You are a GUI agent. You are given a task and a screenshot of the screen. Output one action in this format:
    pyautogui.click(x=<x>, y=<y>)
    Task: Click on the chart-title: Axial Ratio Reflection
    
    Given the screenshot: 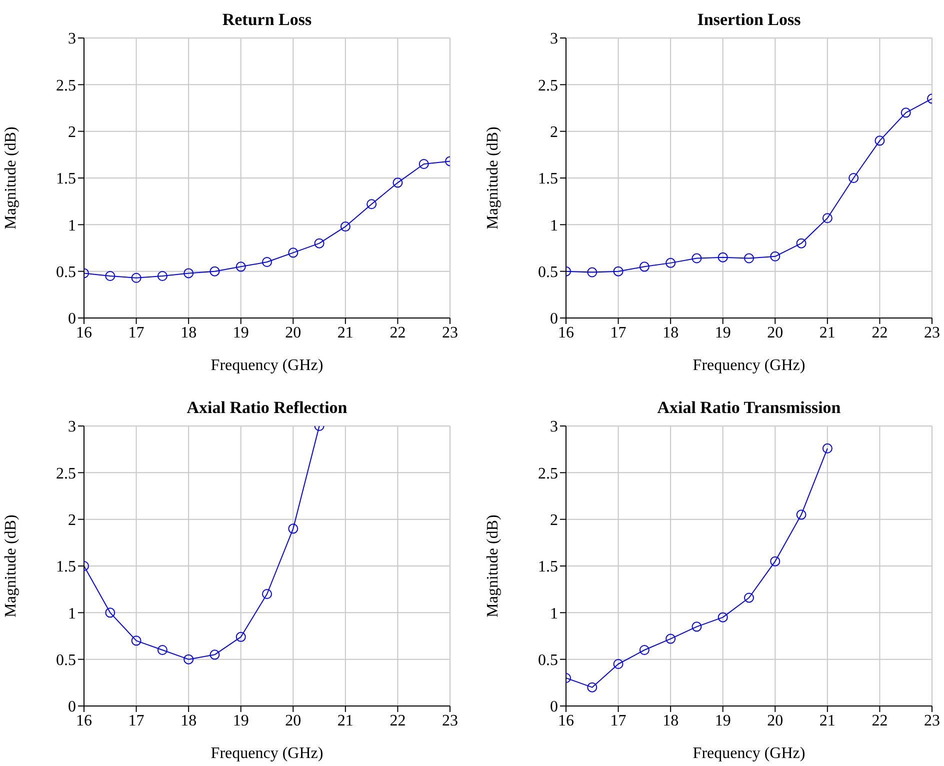 What is the action you would take?
    pyautogui.click(x=267, y=408)
    